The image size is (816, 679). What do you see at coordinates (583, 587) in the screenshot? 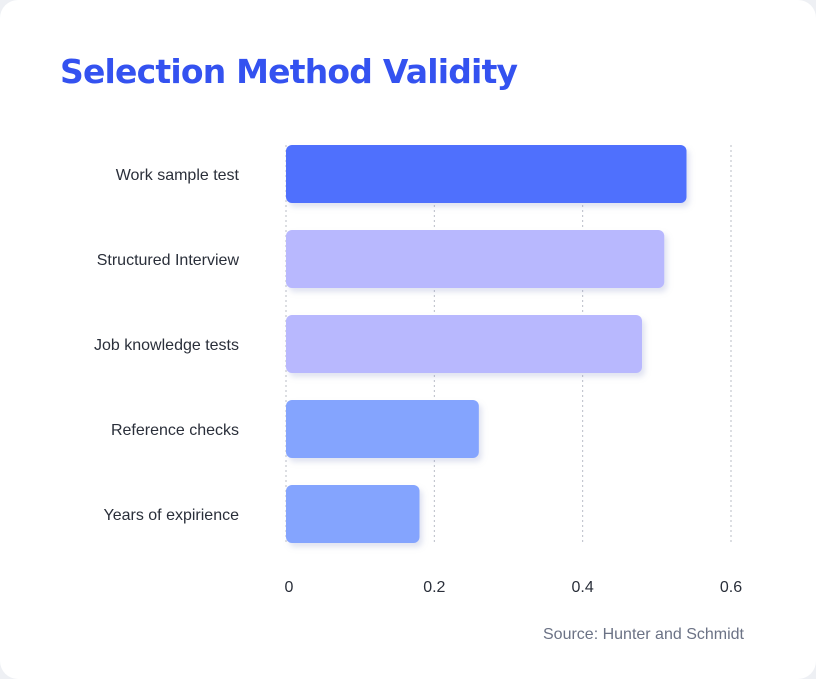
I see `x-tick-label-2: 0.4` at bounding box center [583, 587].